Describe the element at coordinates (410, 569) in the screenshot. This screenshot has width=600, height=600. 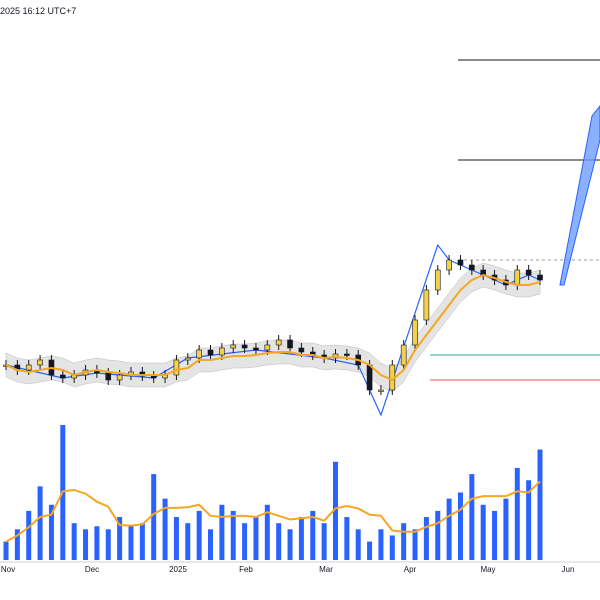
I see `x-tick-label: Apr` at that location.